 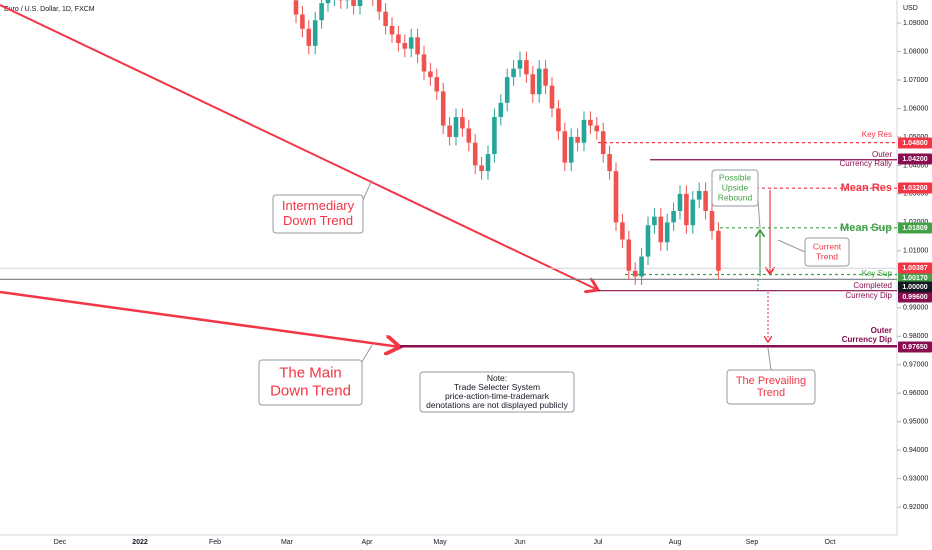 I want to click on x-tick-label: Jul, so click(x=598, y=542).